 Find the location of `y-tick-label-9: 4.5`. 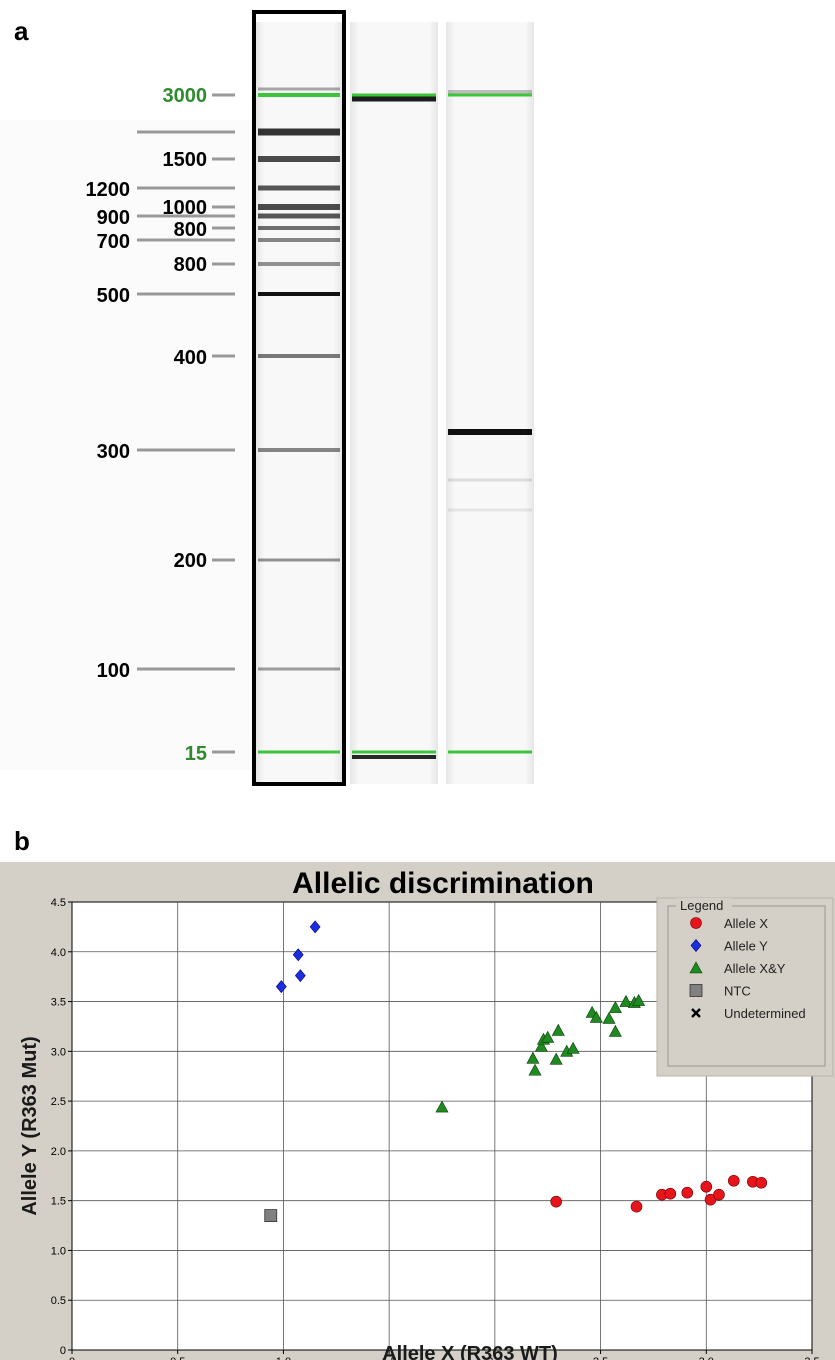

y-tick-label-9: 4.5 is located at coordinates (58, 903).